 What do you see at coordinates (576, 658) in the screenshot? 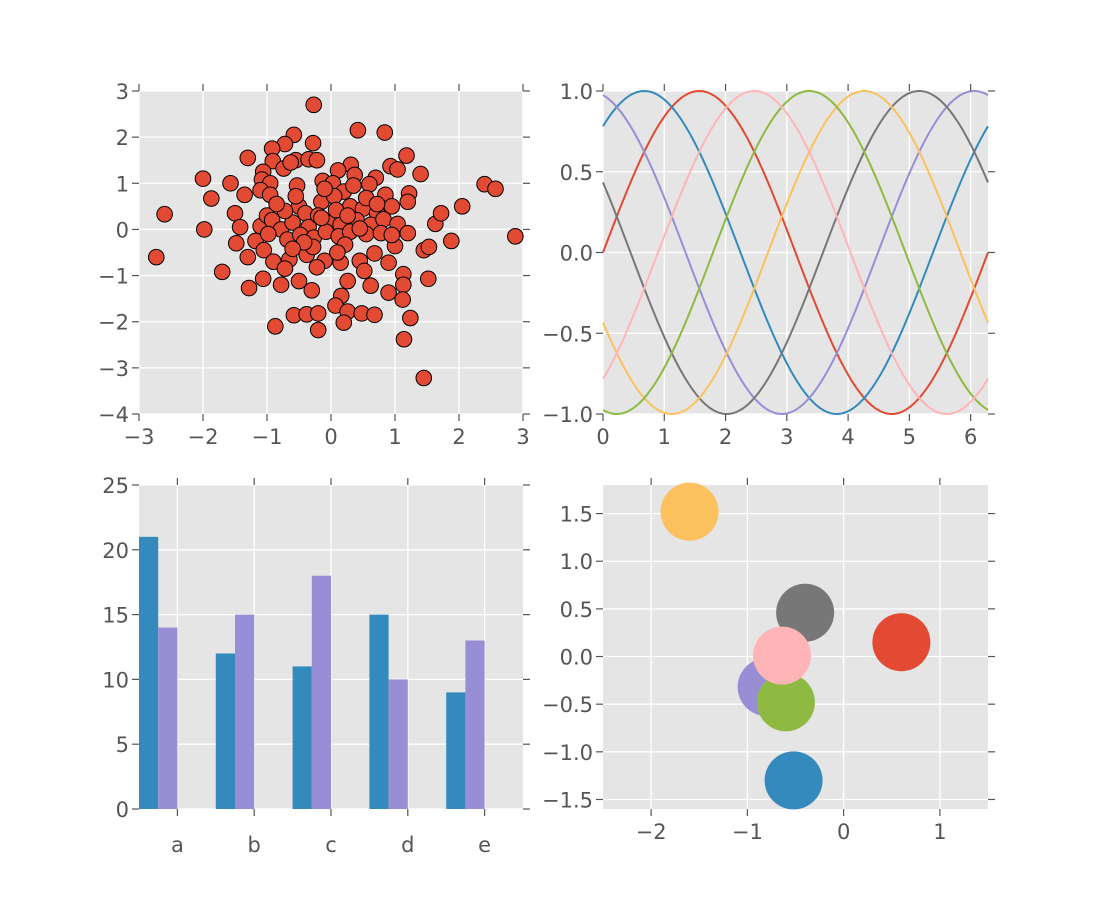
I see `circles-ytick-label-3: 0.0` at bounding box center [576, 658].